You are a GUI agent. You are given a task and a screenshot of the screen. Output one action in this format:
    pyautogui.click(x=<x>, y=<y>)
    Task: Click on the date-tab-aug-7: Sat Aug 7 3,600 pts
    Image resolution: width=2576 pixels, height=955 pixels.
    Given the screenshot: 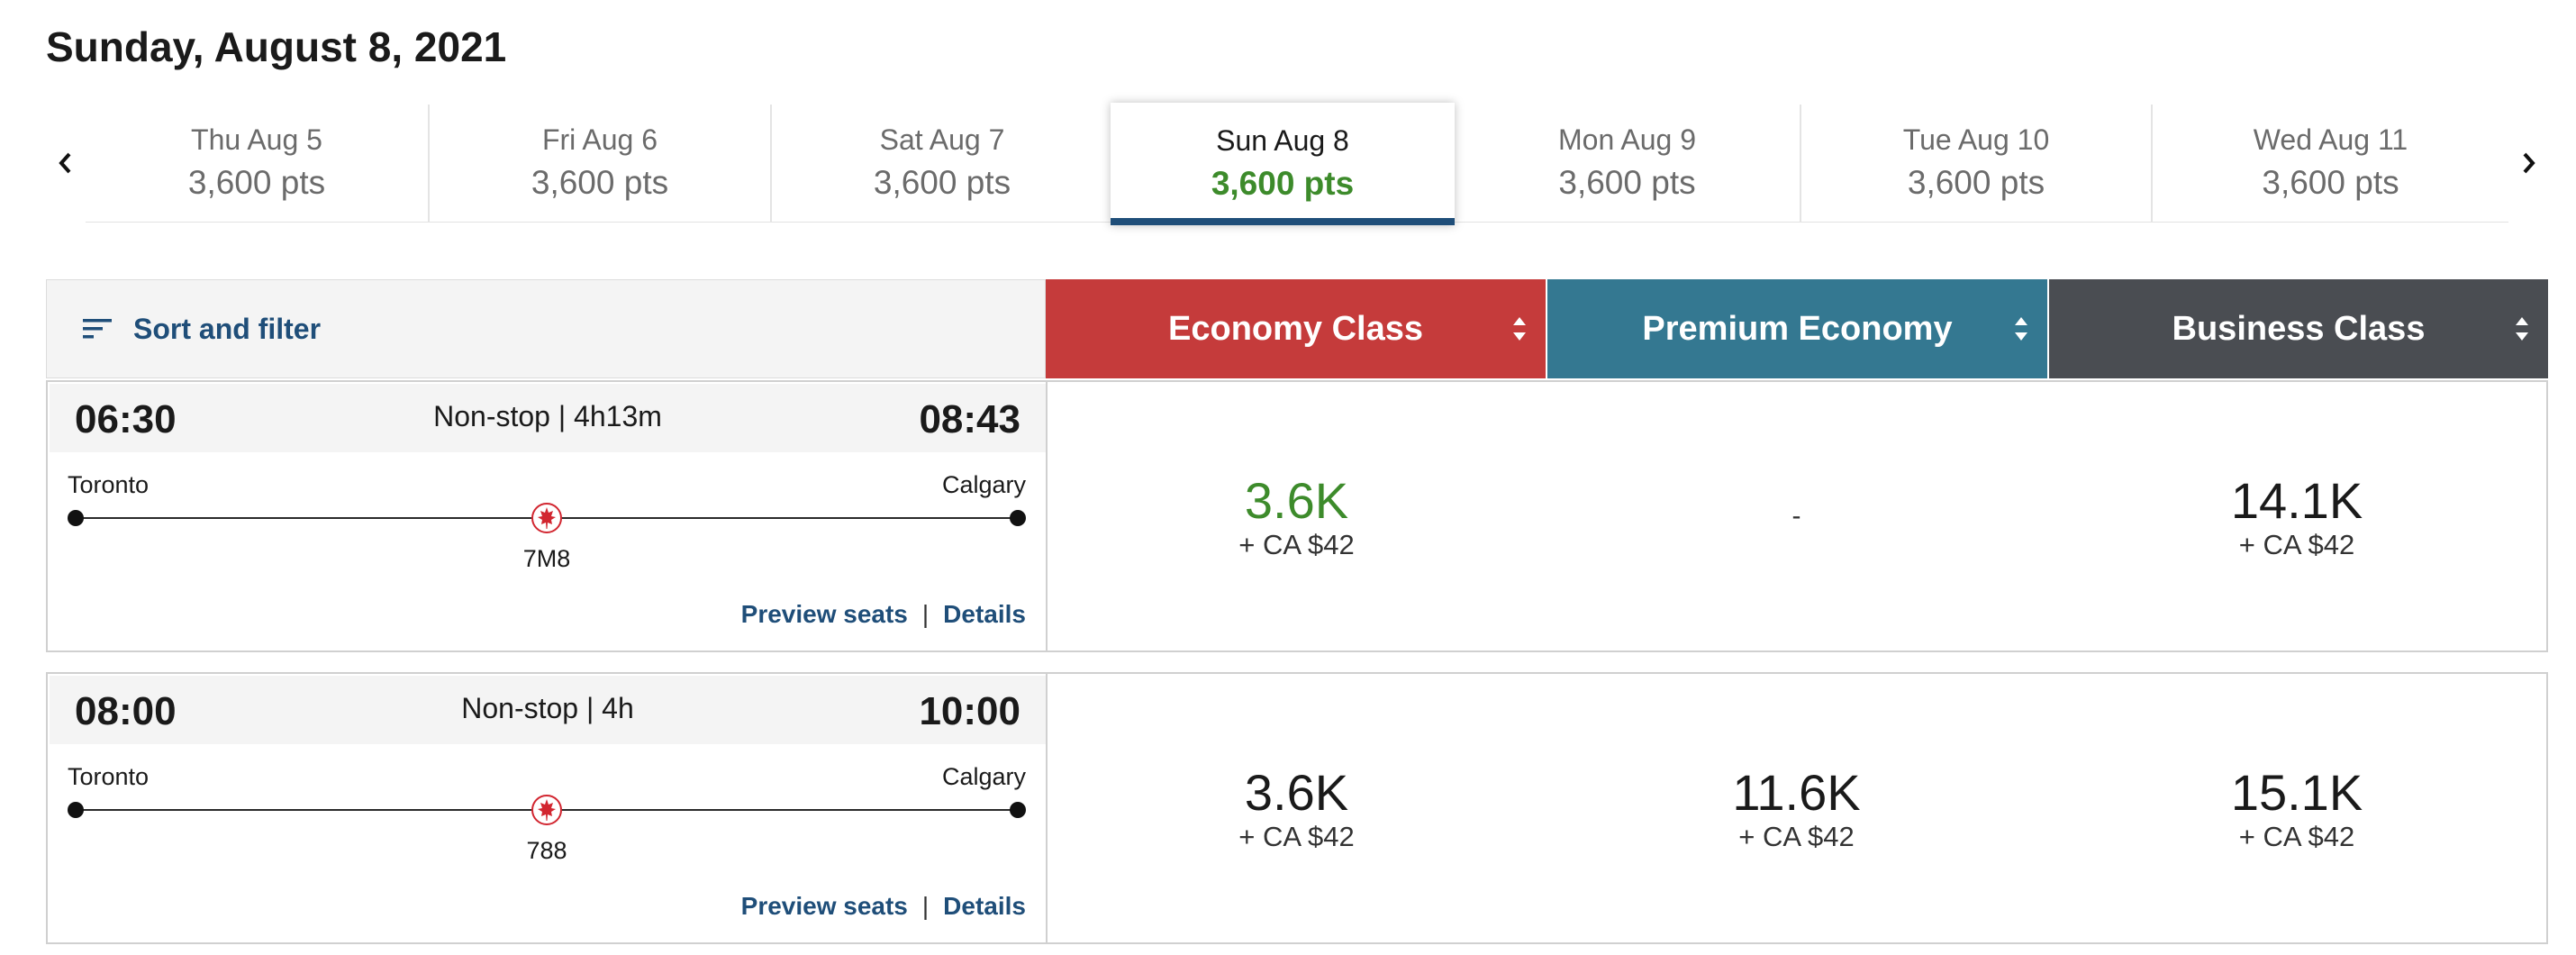 What is the action you would take?
    pyautogui.click(x=941, y=163)
    